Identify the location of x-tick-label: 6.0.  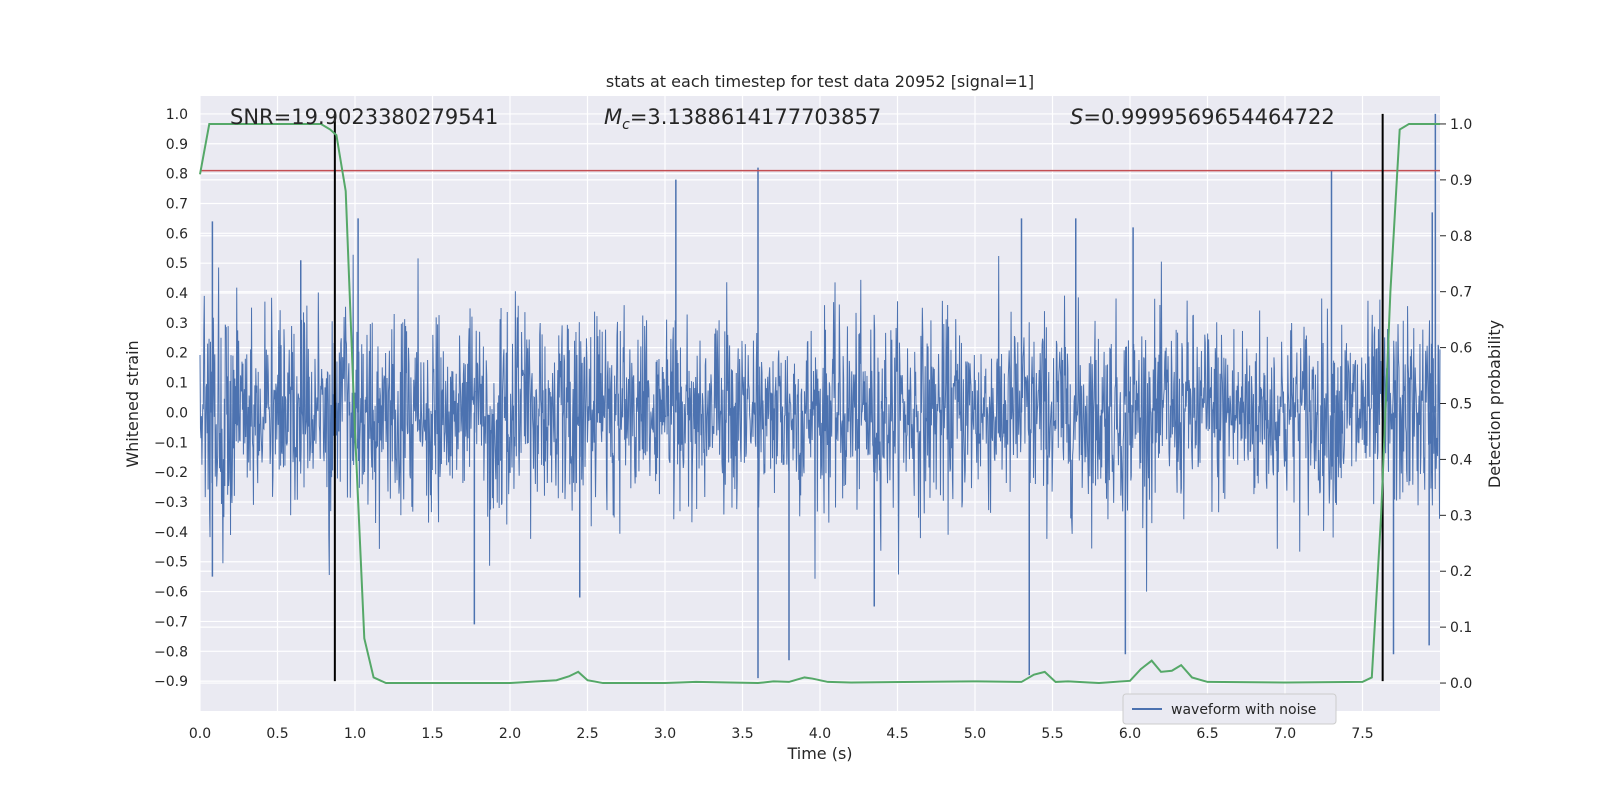
(1130, 734).